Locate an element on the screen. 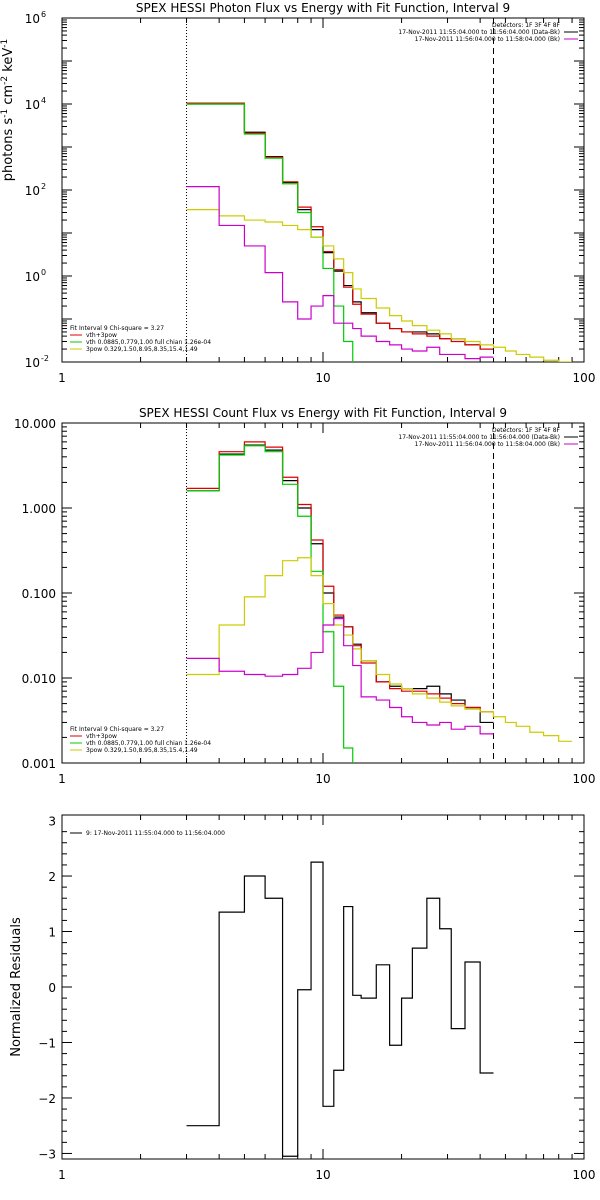  y-tick-exponent: 0 is located at coordinates (43, 272).